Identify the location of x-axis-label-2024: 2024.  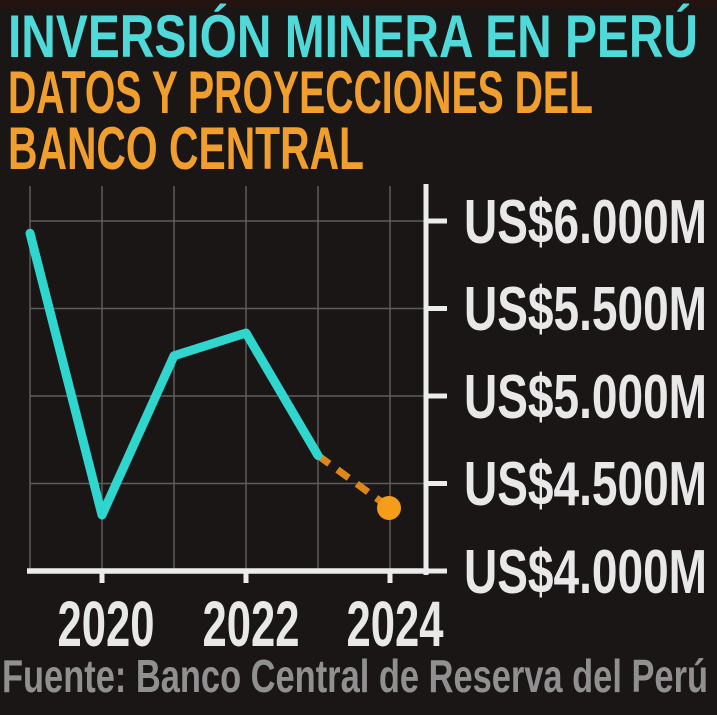
(395, 624).